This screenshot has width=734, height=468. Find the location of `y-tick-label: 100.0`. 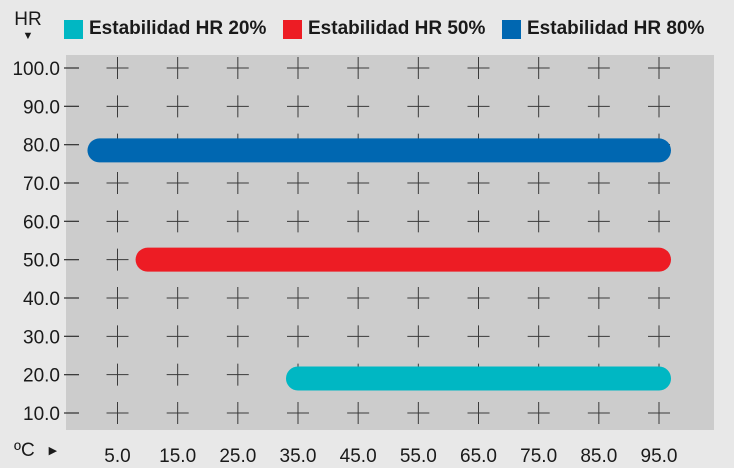

y-tick-label: 100.0 is located at coordinates (36, 69).